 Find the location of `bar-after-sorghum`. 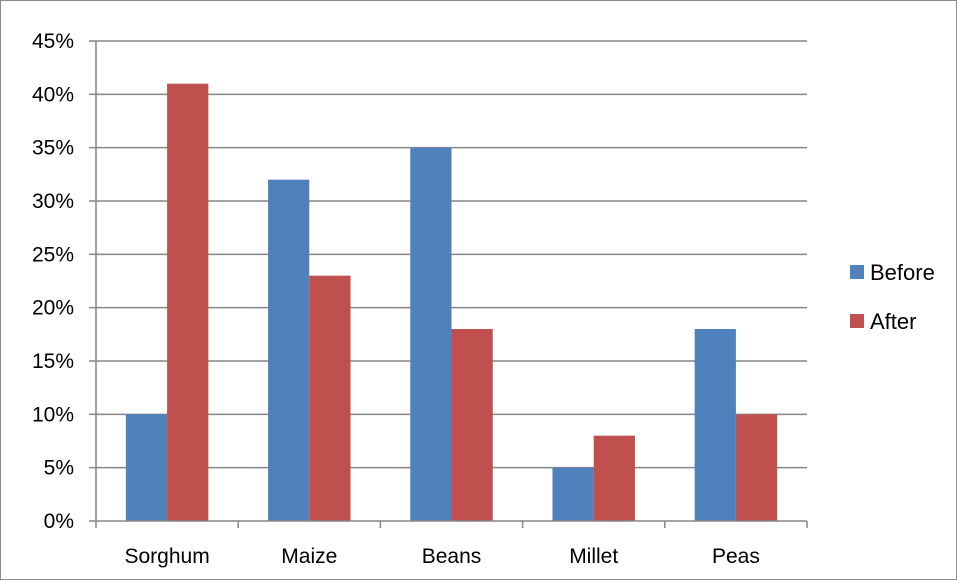

bar-after-sorghum is located at coordinates (188, 302).